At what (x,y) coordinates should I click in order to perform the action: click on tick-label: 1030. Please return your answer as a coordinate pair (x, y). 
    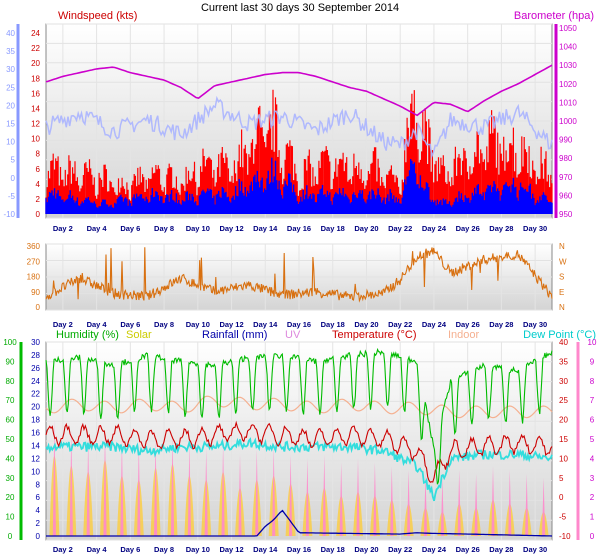
    Looking at the image, I should click on (568, 65).